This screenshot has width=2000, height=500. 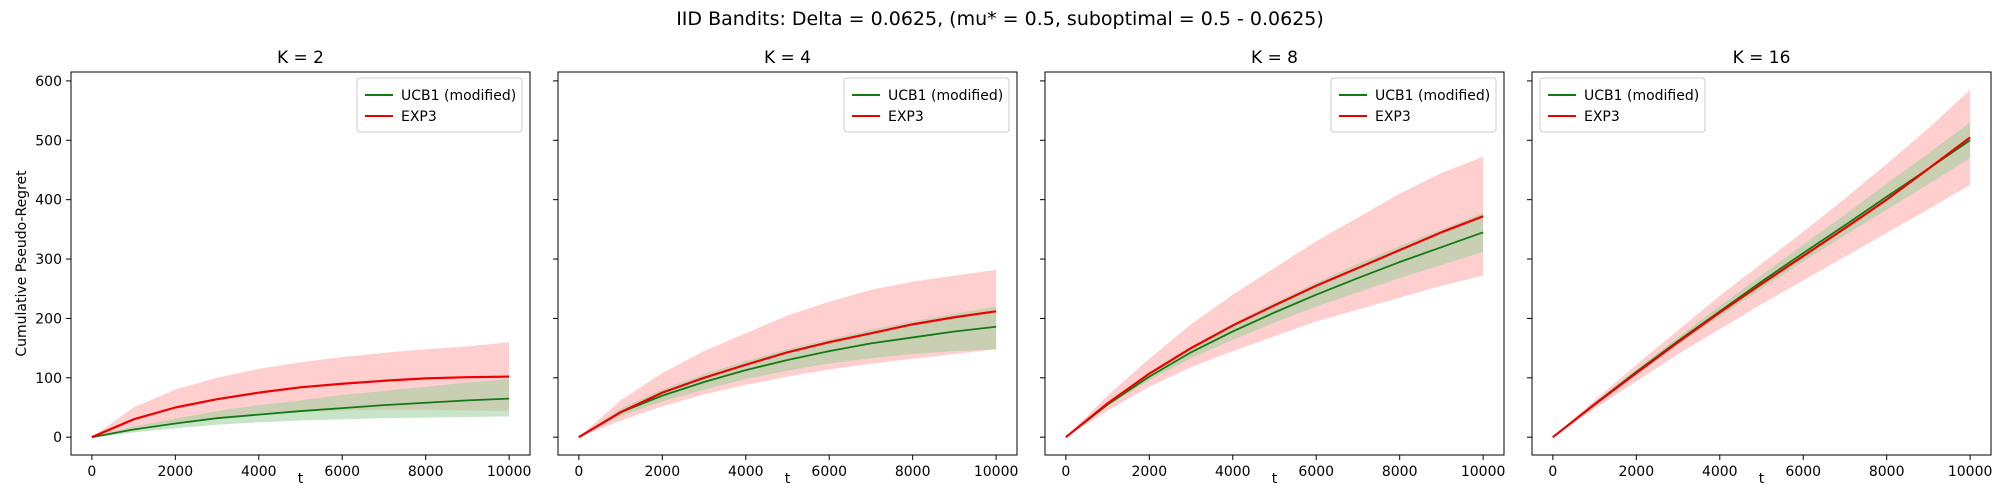 What do you see at coordinates (22, 263) in the screenshot?
I see `y-axis-label: Cumulative Pseudo-Regret` at bounding box center [22, 263].